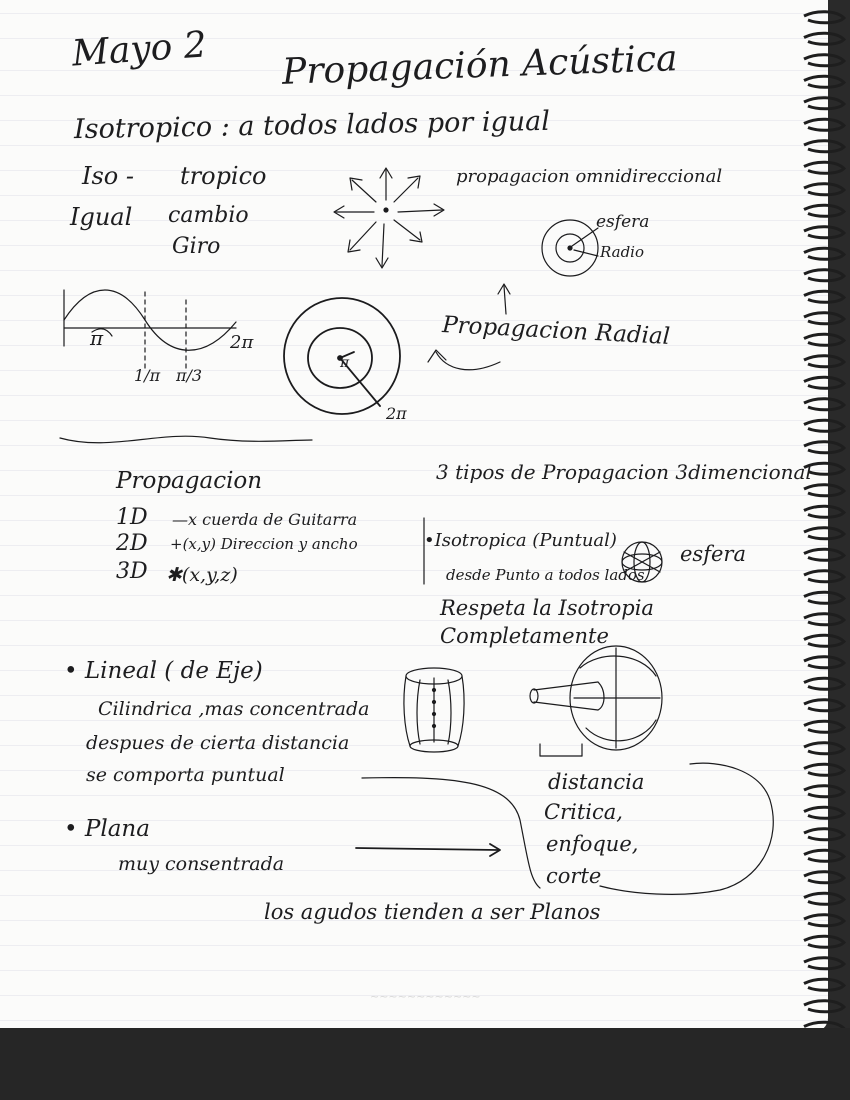 The image size is (850, 1100). Describe the element at coordinates (342, 356) in the screenshot. I see `radial-circles-sketch` at that location.